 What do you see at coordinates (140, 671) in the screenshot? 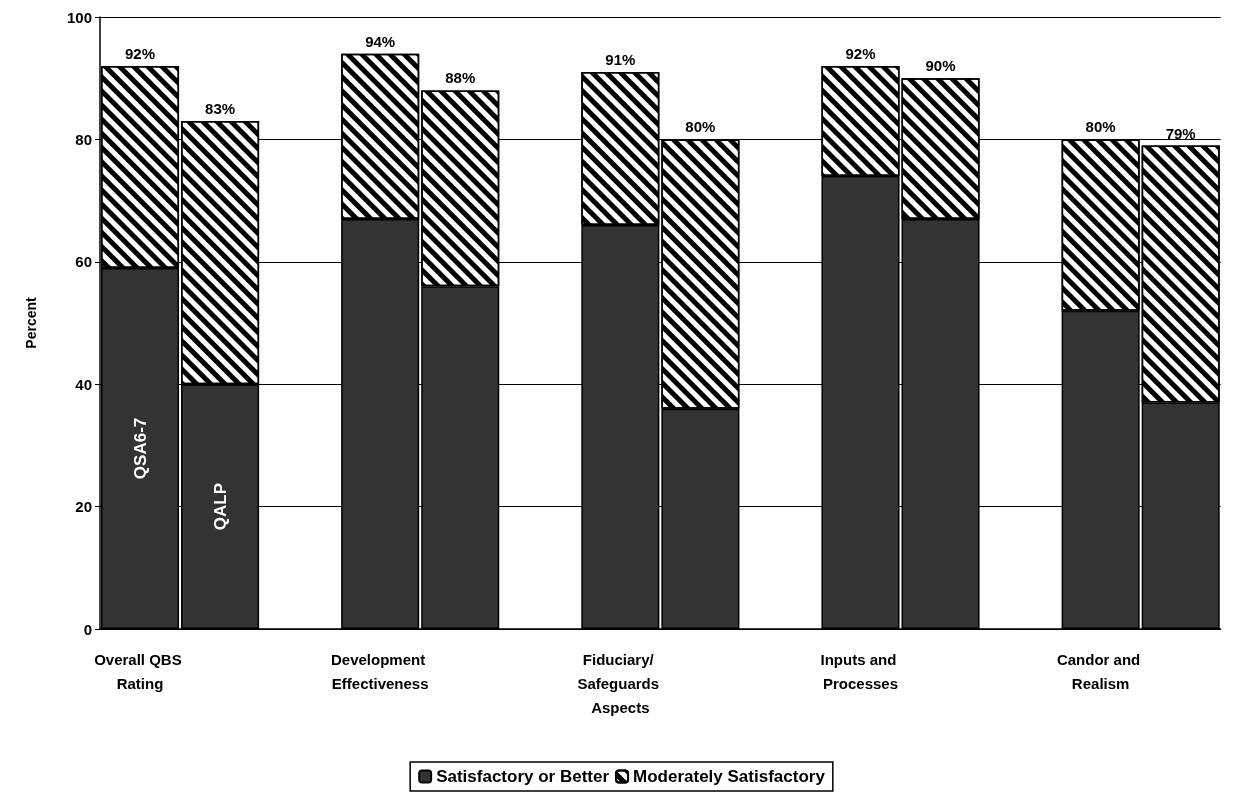
I see `x-tick-label: Overall QBS Rating` at bounding box center [140, 671].